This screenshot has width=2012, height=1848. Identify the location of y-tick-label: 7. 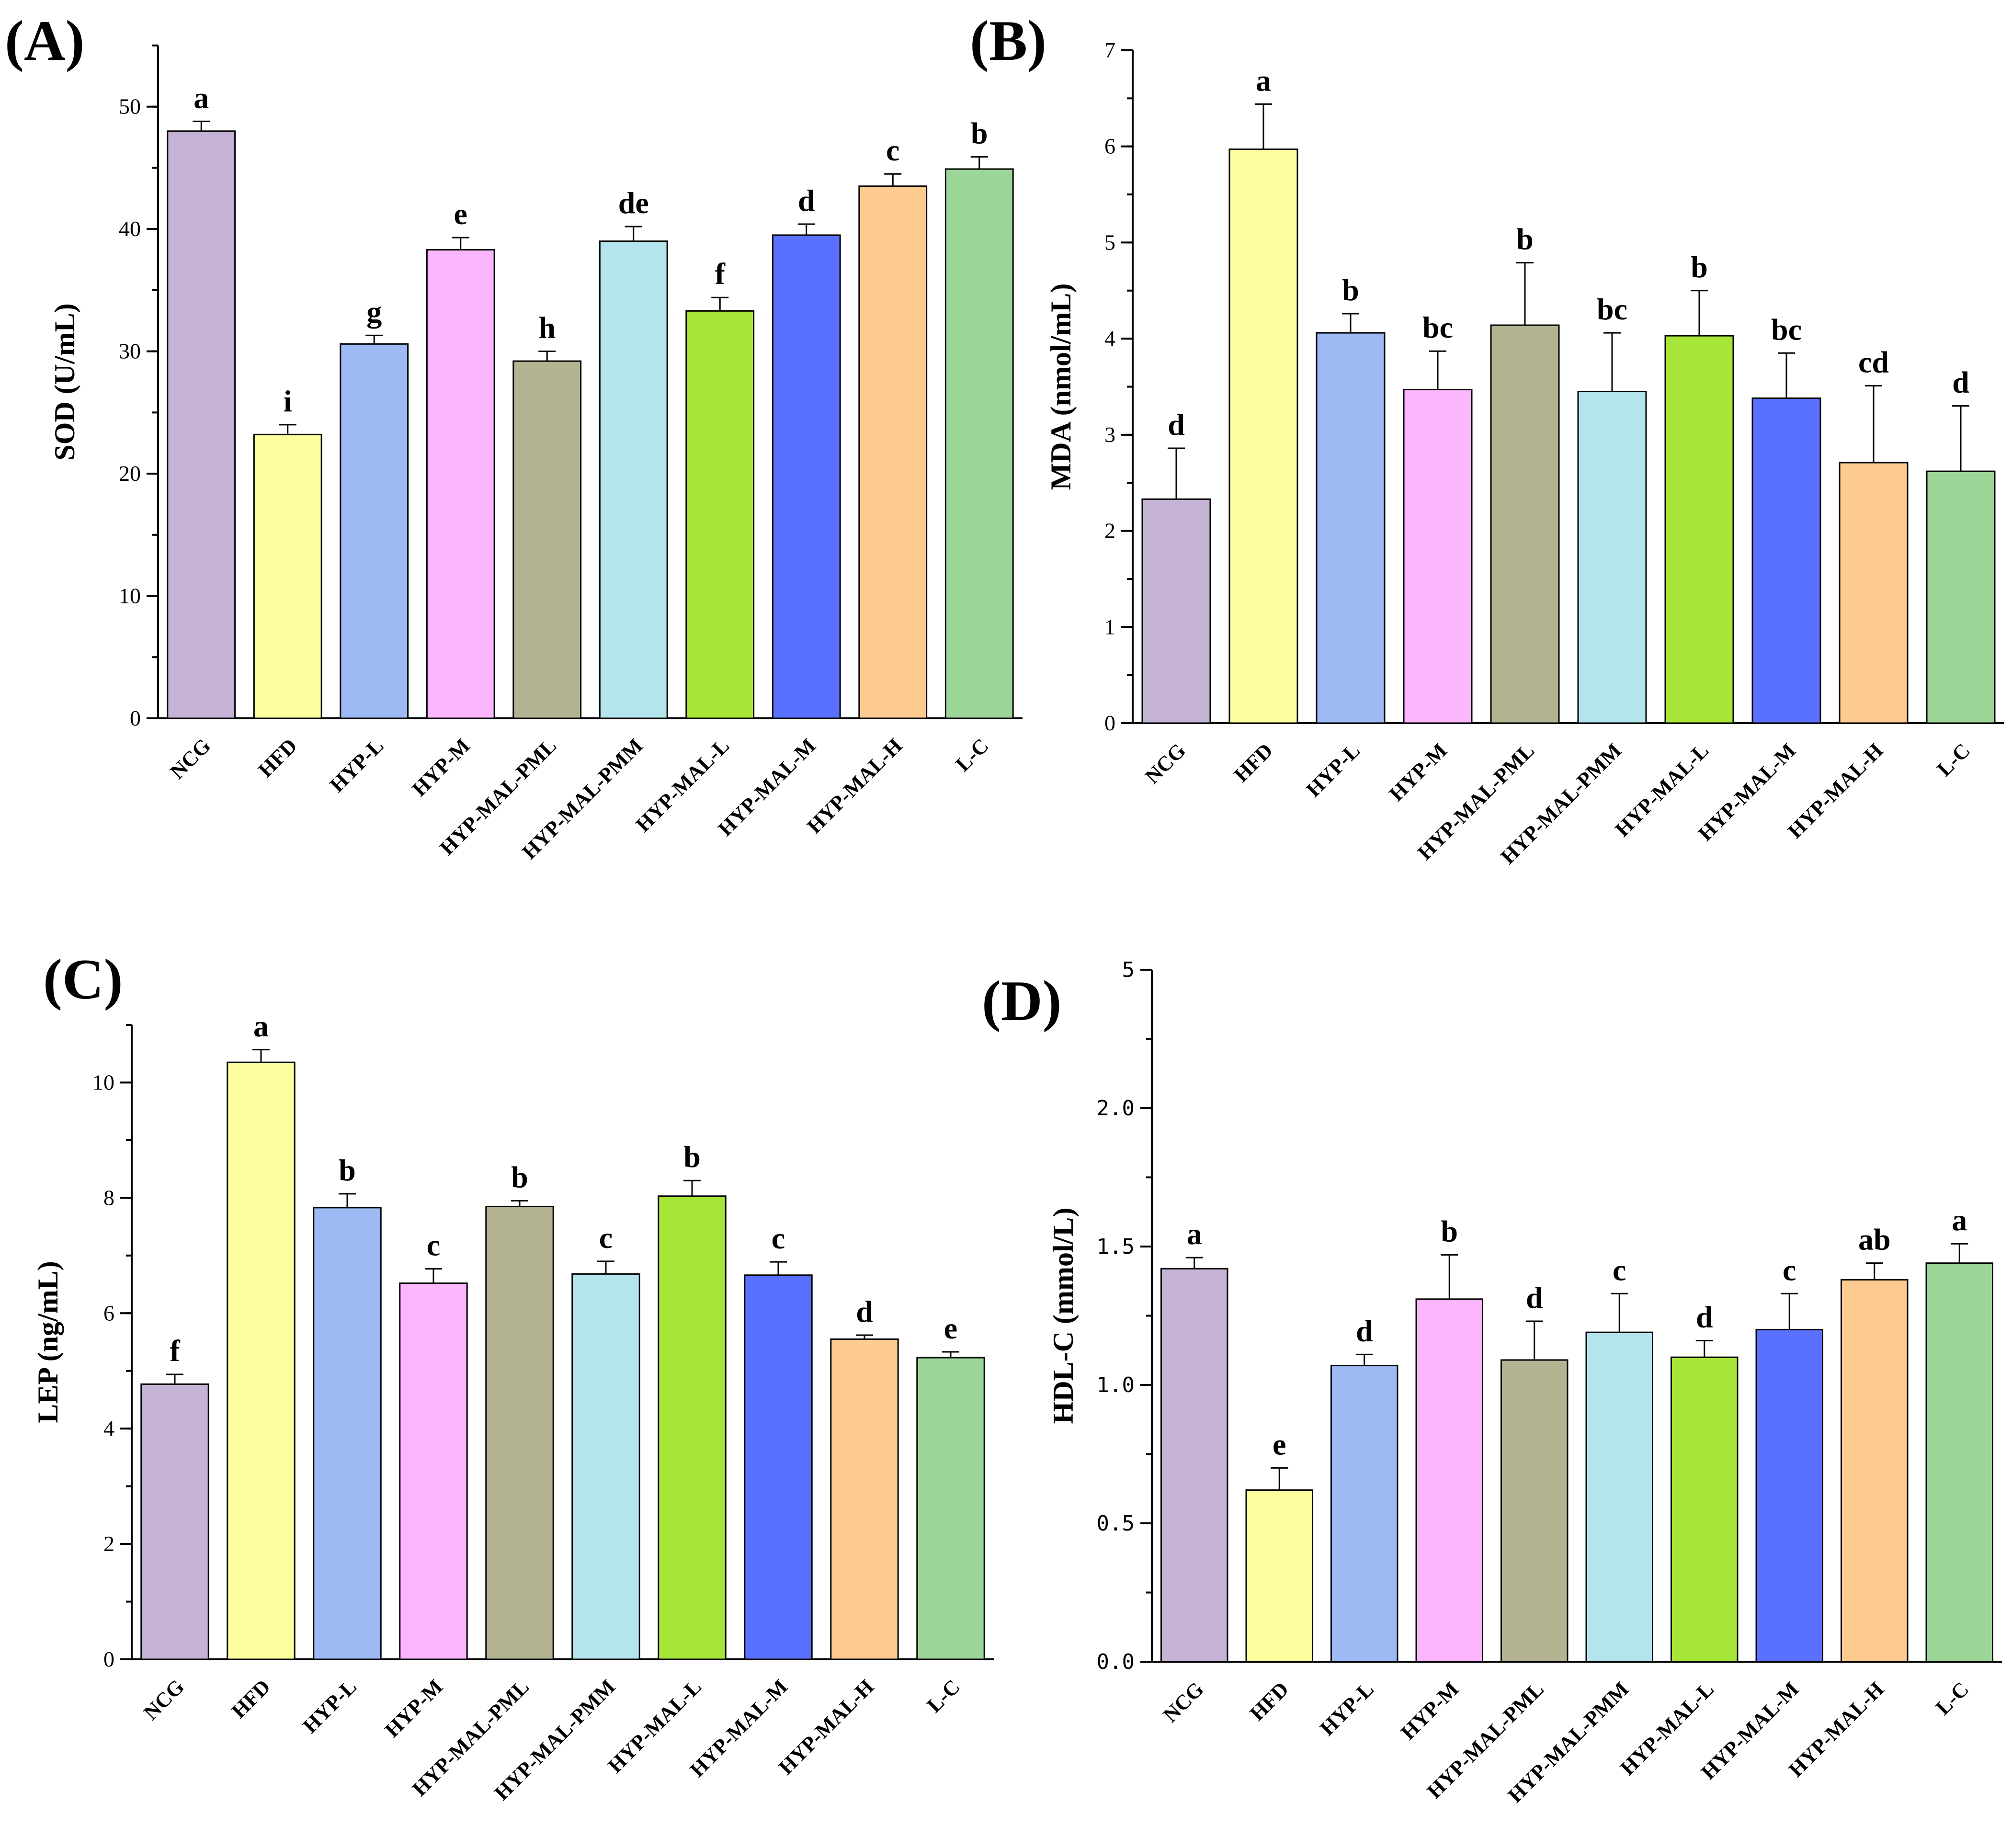
(1109, 50).